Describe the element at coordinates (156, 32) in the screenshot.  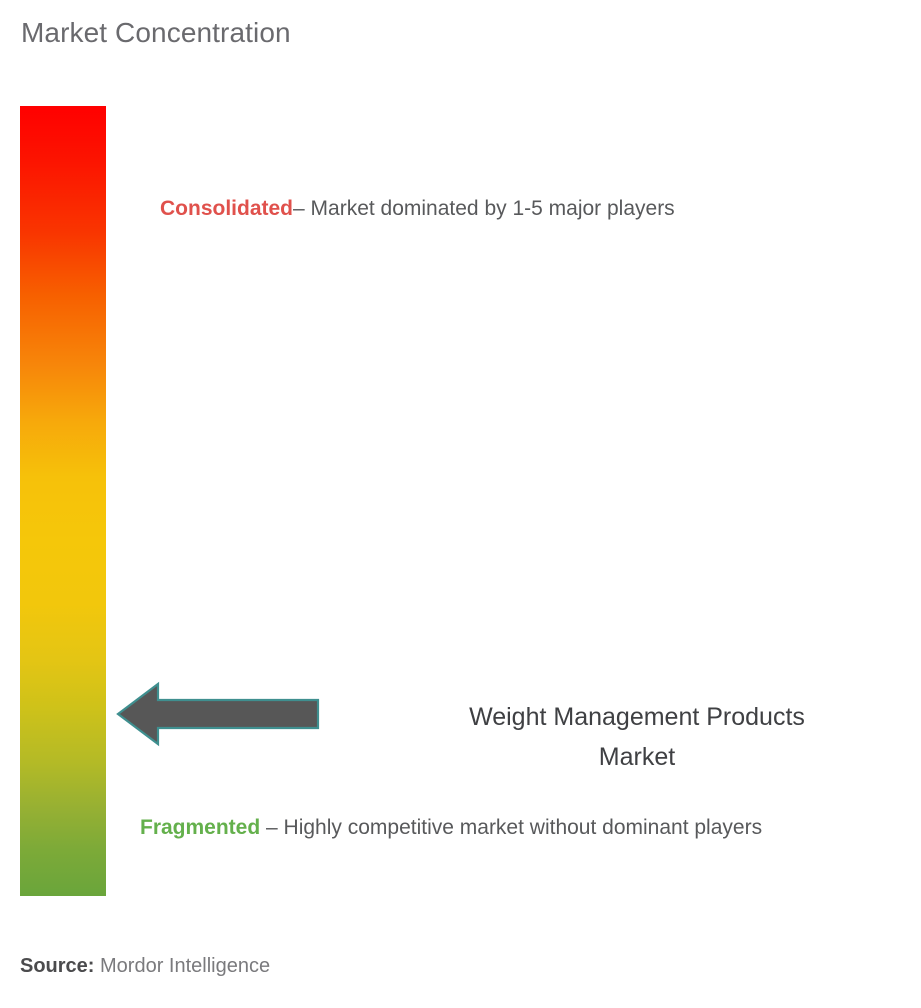
I see `page-title: Market Concentration` at that location.